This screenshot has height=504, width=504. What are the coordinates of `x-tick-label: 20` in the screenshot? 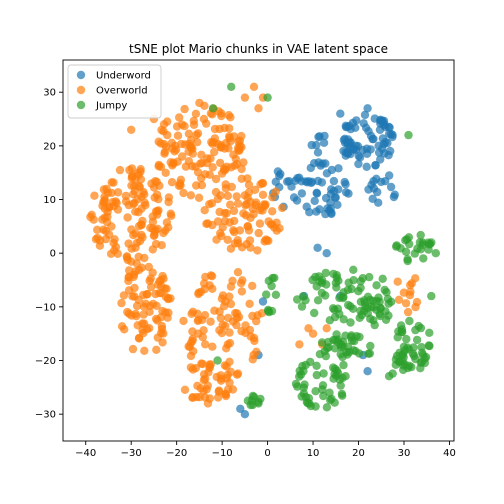 It's located at (358, 453).